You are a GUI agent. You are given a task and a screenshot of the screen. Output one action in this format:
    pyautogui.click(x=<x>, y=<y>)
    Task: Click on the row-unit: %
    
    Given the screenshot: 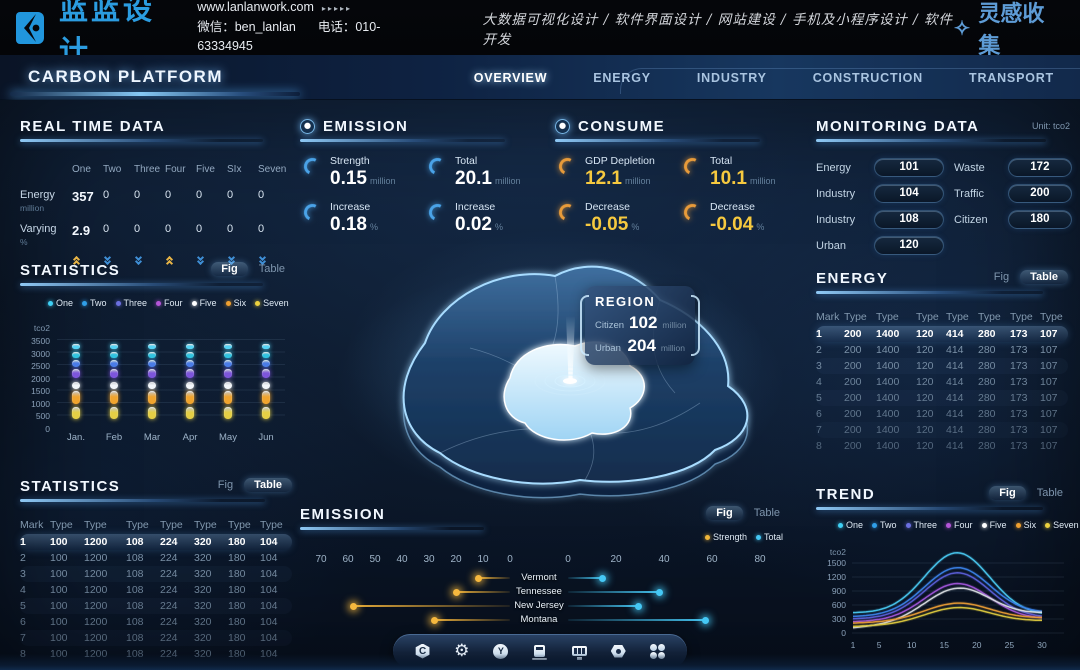 What is the action you would take?
    pyautogui.click(x=24, y=242)
    